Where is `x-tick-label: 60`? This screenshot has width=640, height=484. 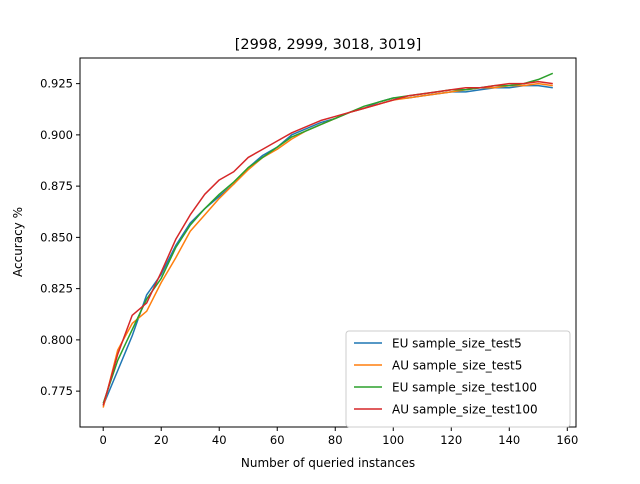
x-tick-label: 60 is located at coordinates (277, 440).